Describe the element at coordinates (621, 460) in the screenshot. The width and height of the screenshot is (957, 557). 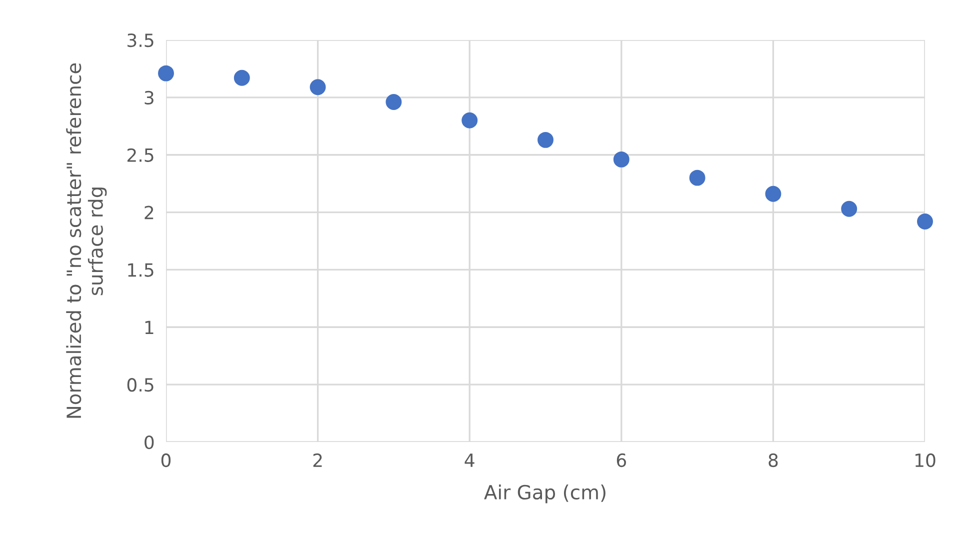
I see `x-tick-label: 6` at that location.